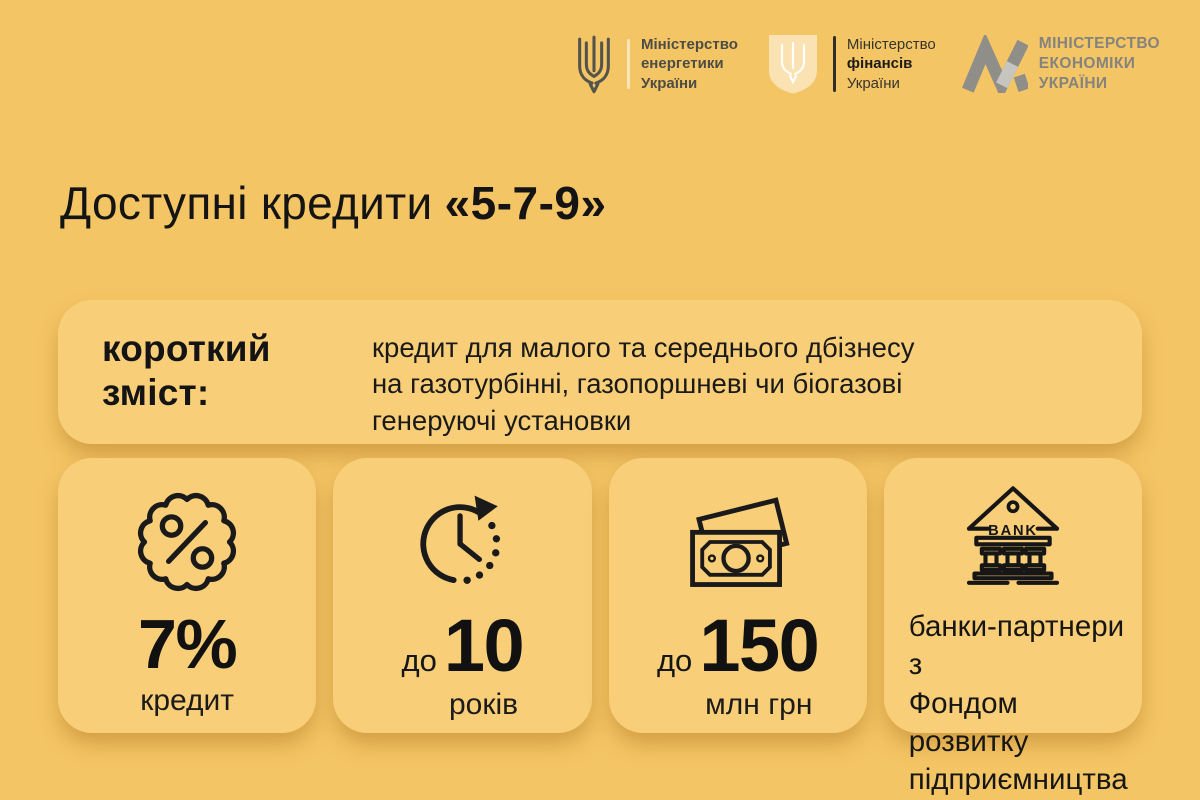 The height and width of the screenshot is (800, 1200). Describe the element at coordinates (891, 64) in the screenshot. I see `logo-finance-label: Міністерство фінансів України` at that location.